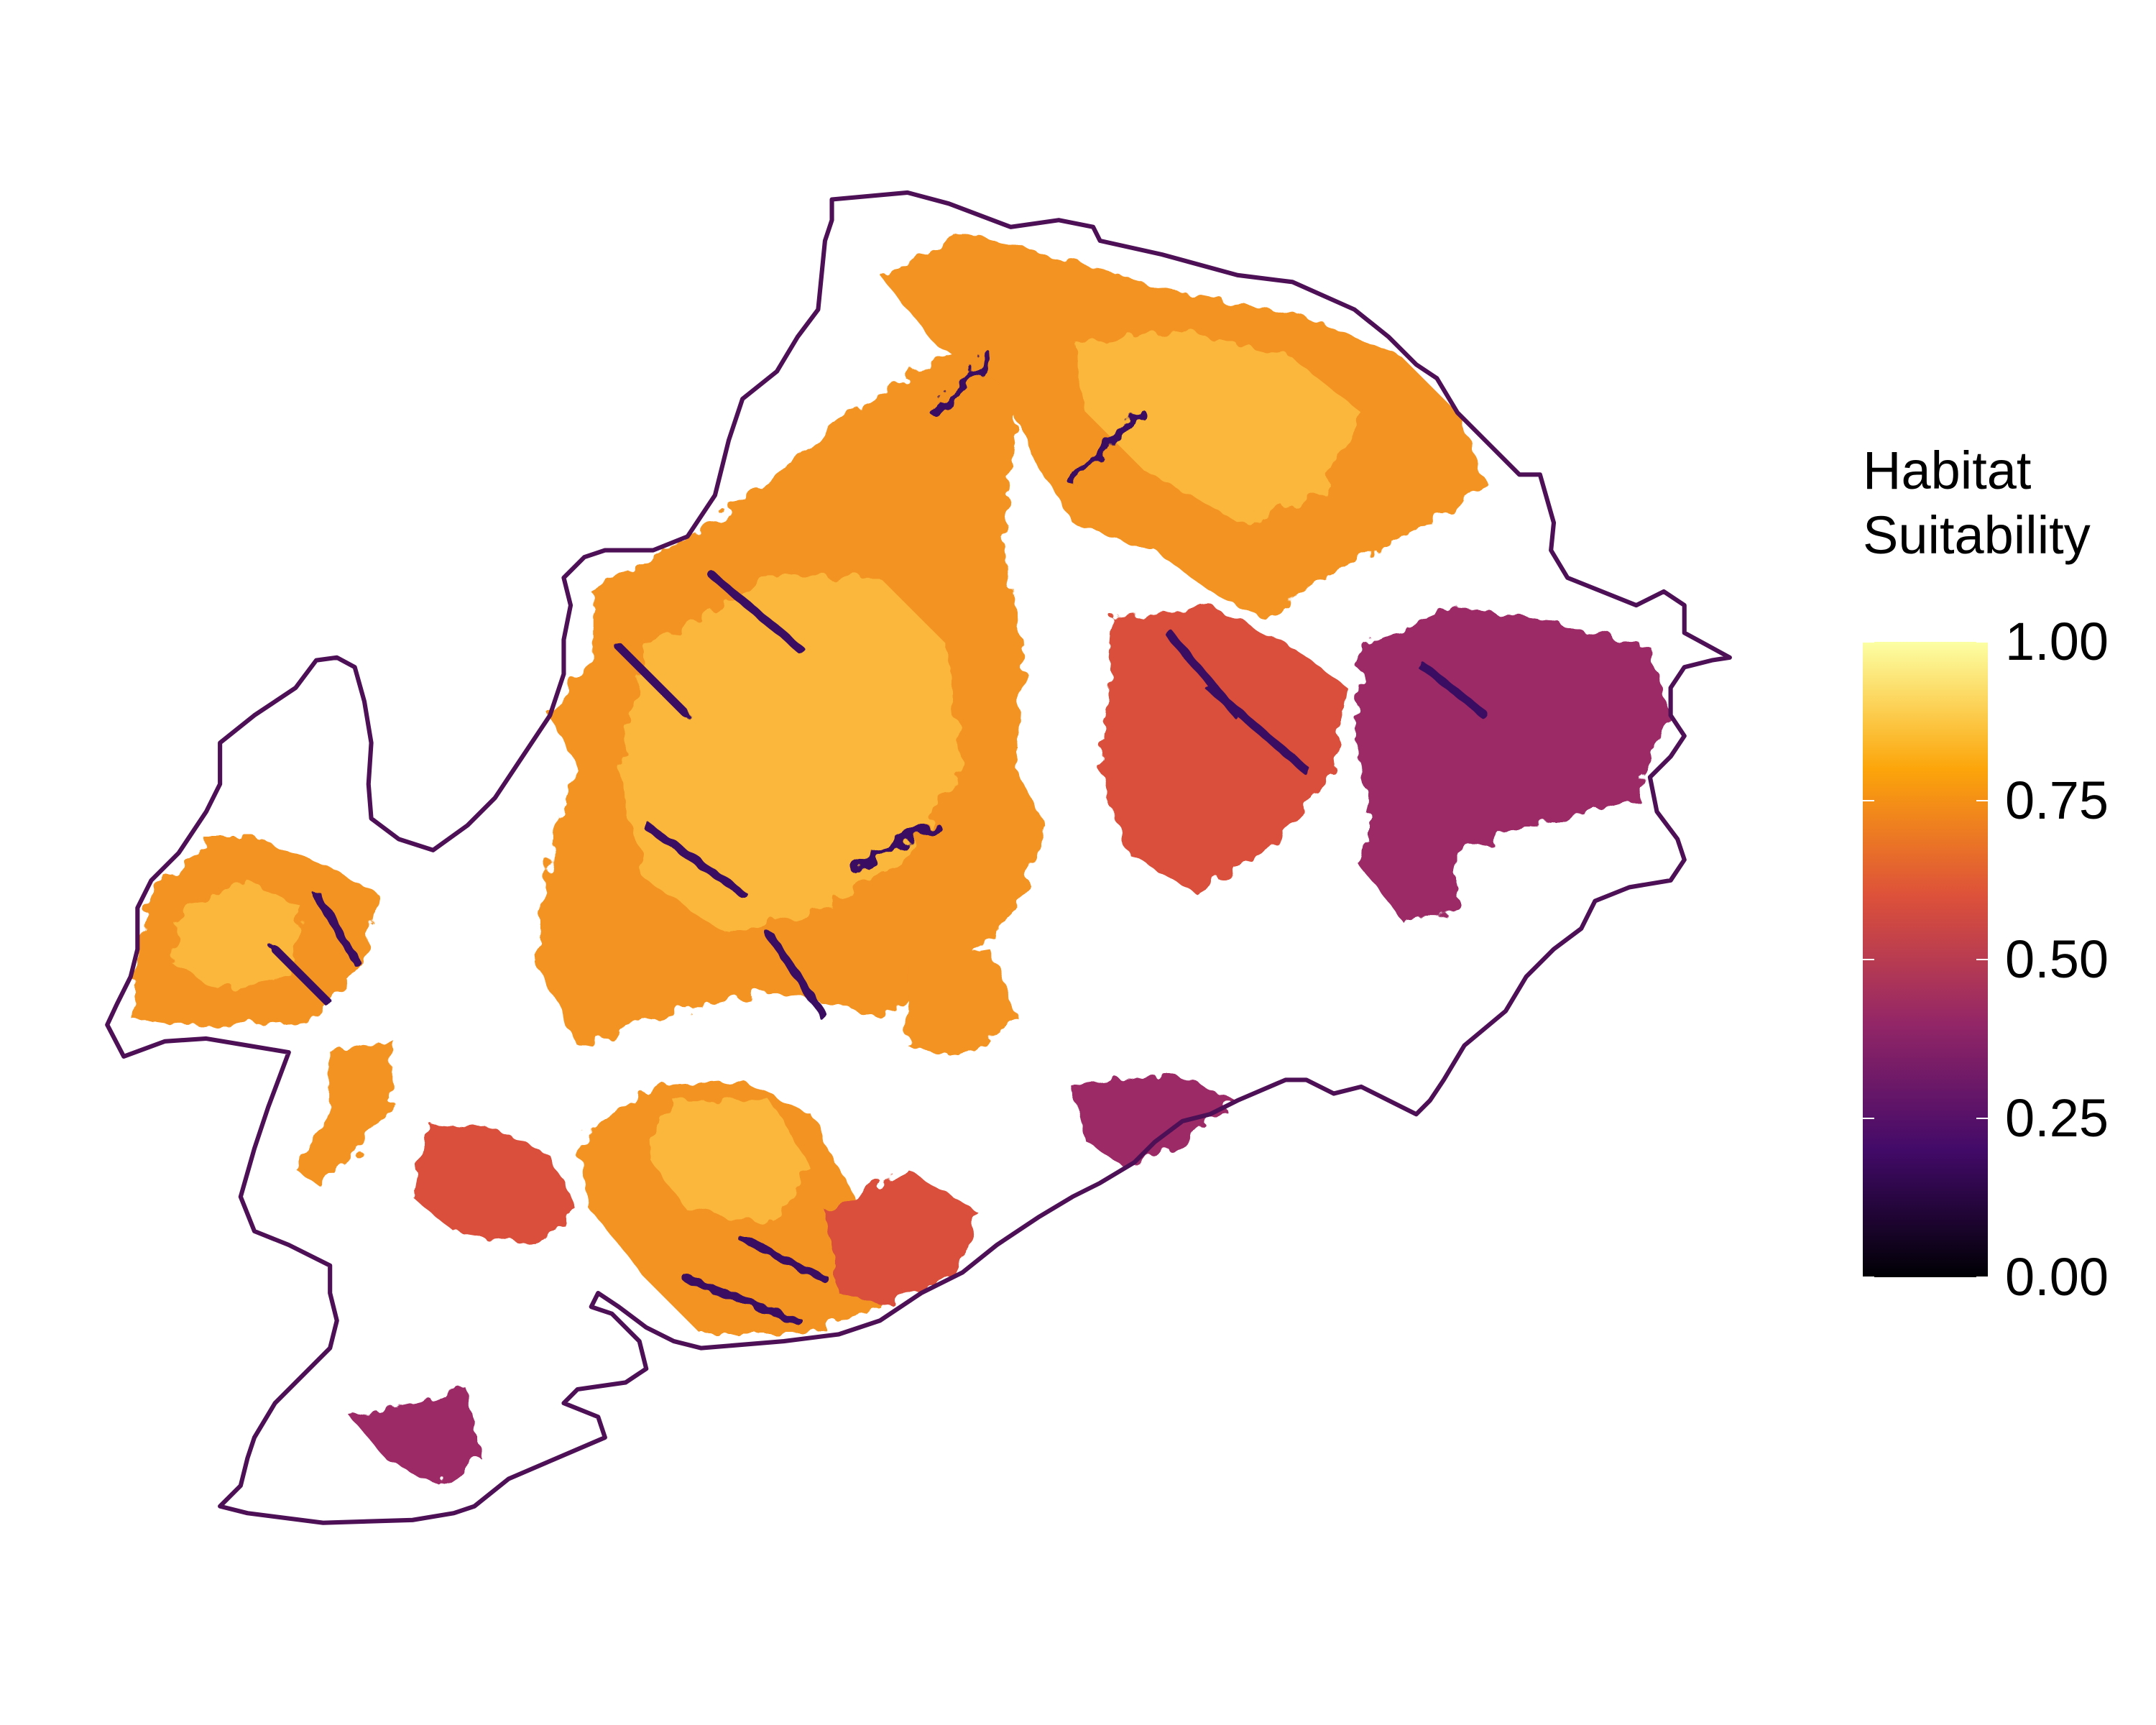 The image size is (2156, 1725). What do you see at coordinates (2057, 1118) in the screenshot?
I see `legend-tick-label: 0.25` at bounding box center [2057, 1118].